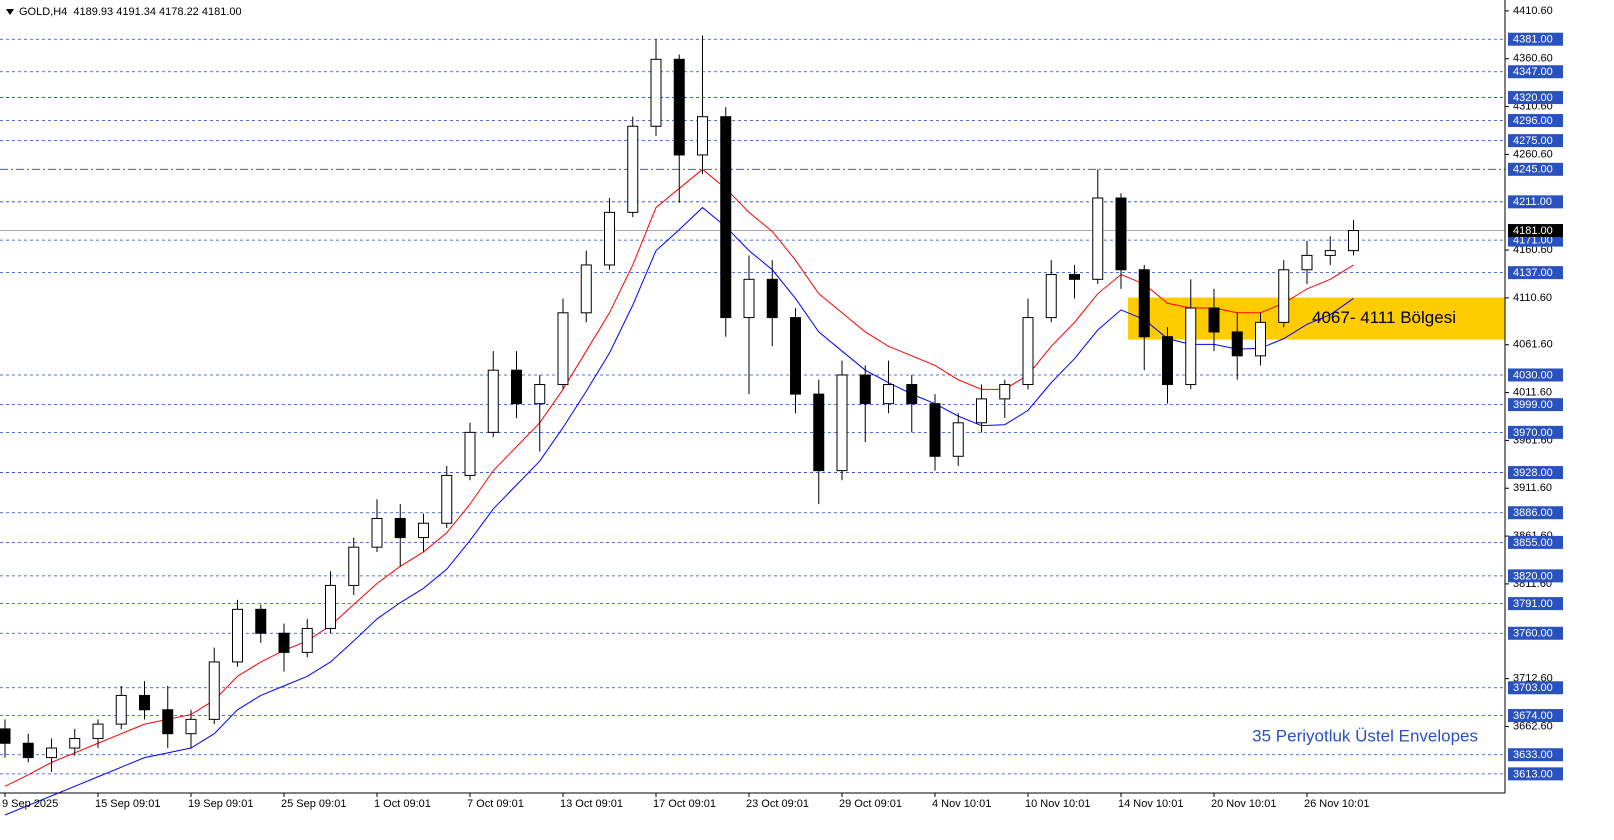  I want to click on y-tick-label: 3662.60, so click(1533, 726).